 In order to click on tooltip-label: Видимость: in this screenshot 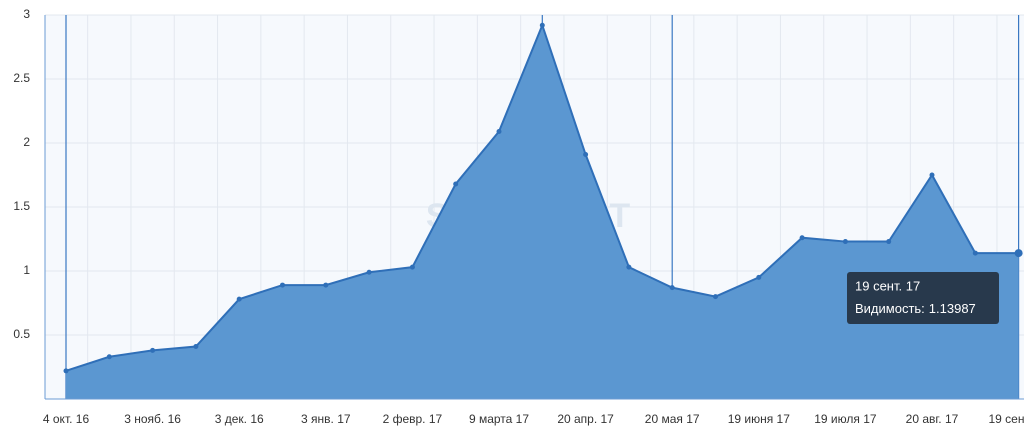, I will do `click(890, 308)`.